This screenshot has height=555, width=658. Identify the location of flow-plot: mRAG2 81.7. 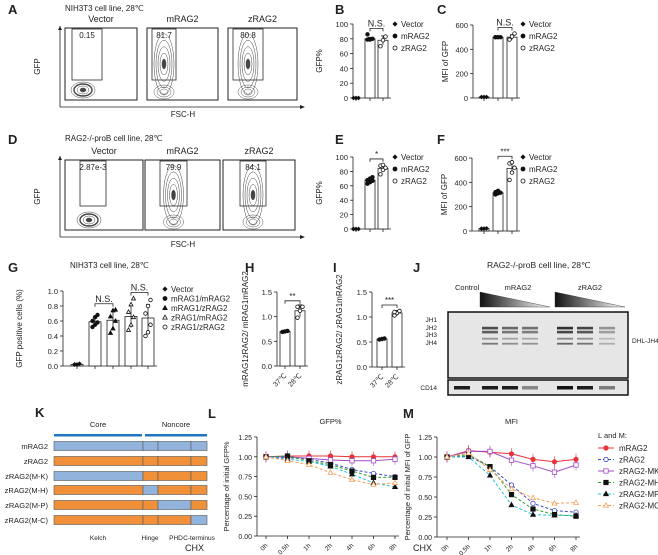
(182, 57).